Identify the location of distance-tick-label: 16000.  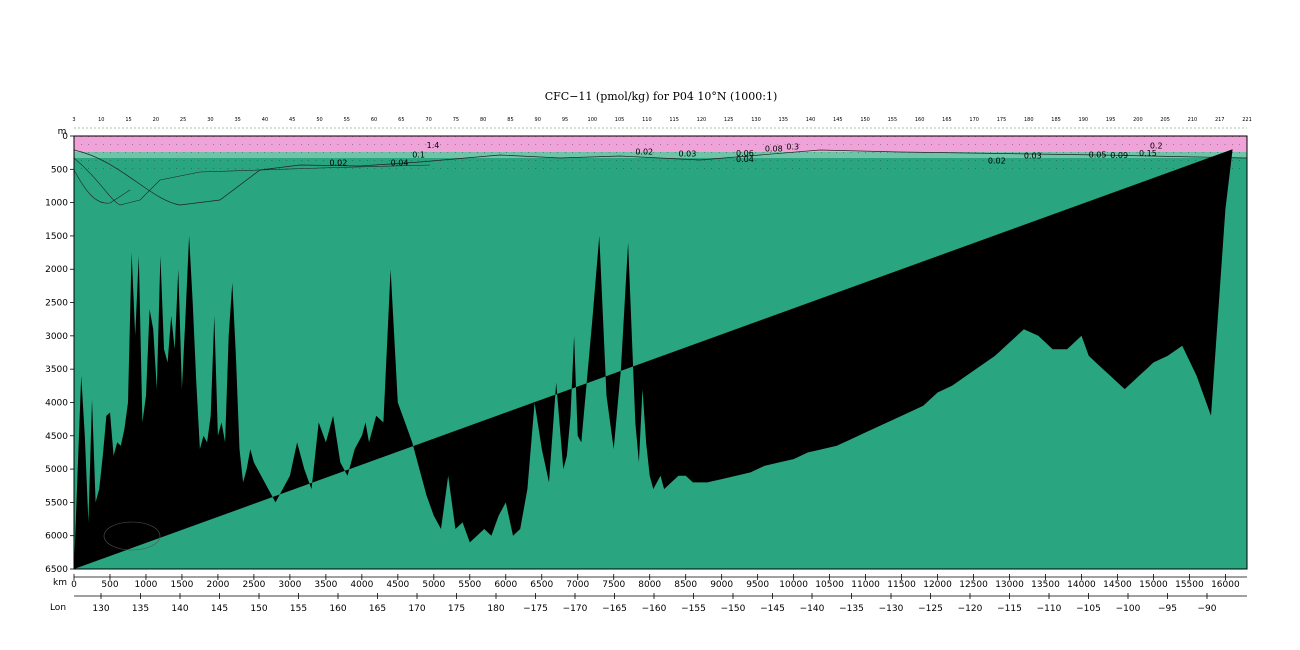
(1225, 585).